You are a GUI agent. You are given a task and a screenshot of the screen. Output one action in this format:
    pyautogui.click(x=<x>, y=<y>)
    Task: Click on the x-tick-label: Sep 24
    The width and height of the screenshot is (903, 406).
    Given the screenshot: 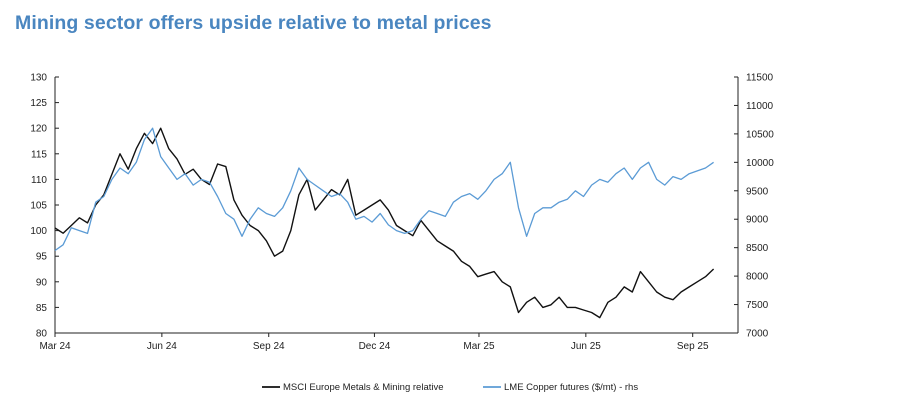 What is the action you would take?
    pyautogui.click(x=269, y=346)
    